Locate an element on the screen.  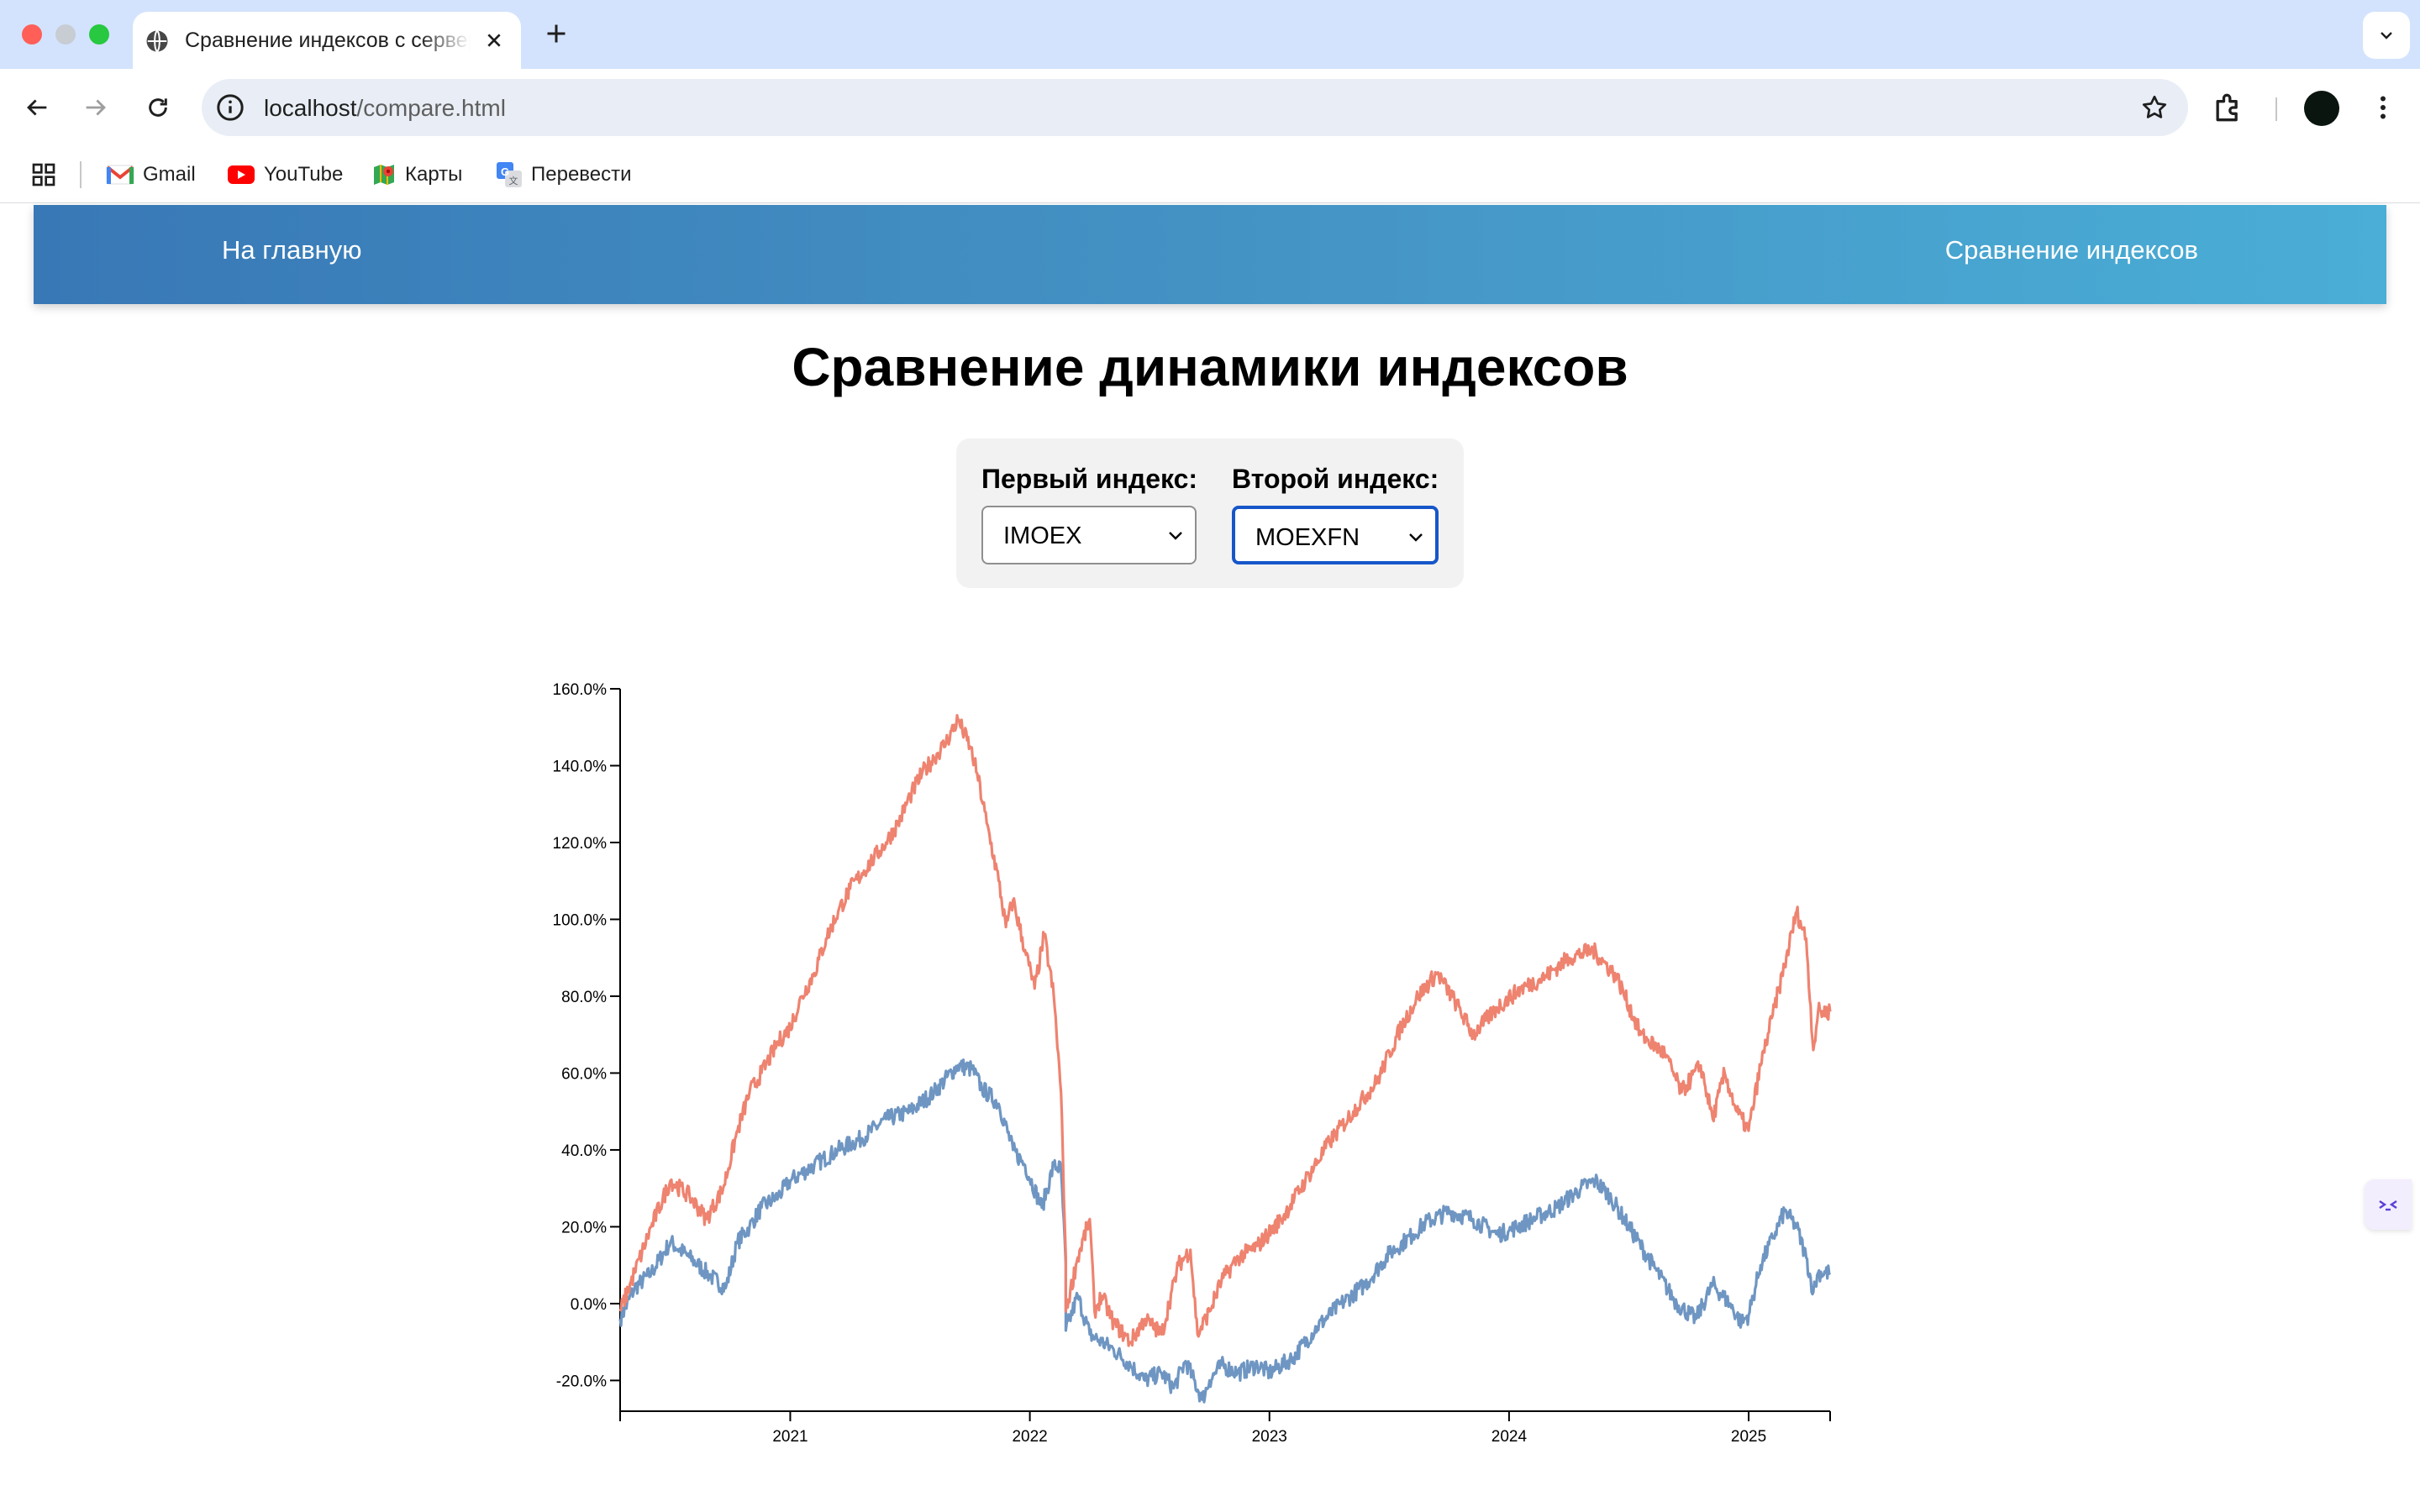
nav-link-home: На главную is located at coordinates (292, 250).